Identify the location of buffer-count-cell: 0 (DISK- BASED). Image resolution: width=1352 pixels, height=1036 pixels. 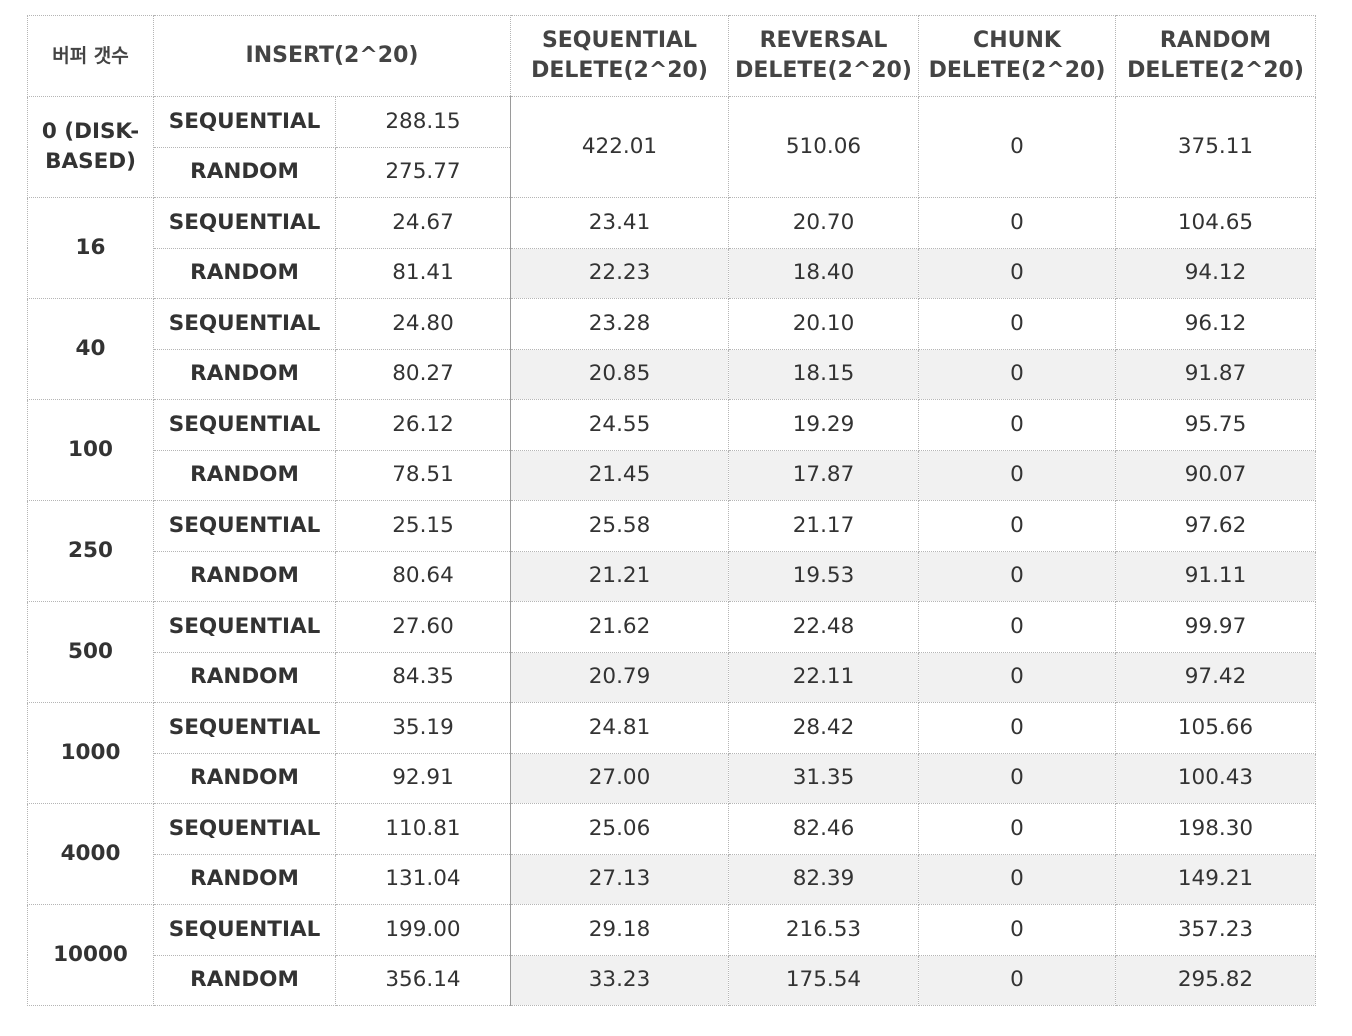
(90, 147).